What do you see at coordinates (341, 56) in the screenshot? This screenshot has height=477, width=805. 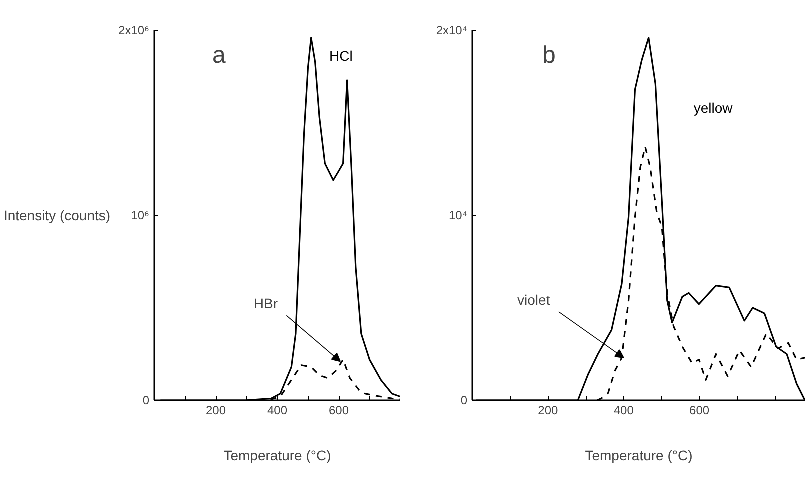 I see `series-label: HCl` at bounding box center [341, 56].